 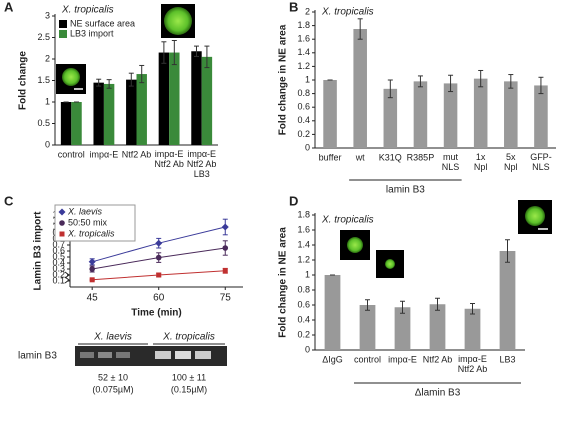 What do you see at coordinates (405, 190) in the screenshot?
I see `group-label: lamin B3` at bounding box center [405, 190].